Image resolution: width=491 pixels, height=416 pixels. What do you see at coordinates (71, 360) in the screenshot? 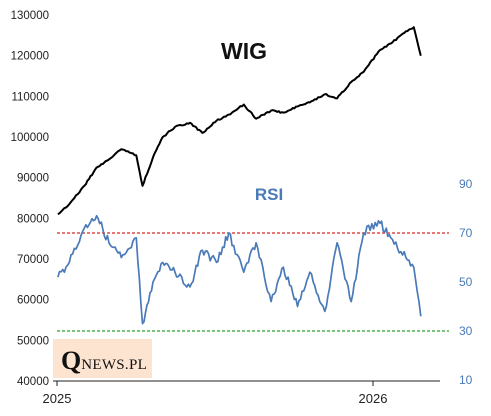
I see `logo-initial: Q` at bounding box center [71, 360].